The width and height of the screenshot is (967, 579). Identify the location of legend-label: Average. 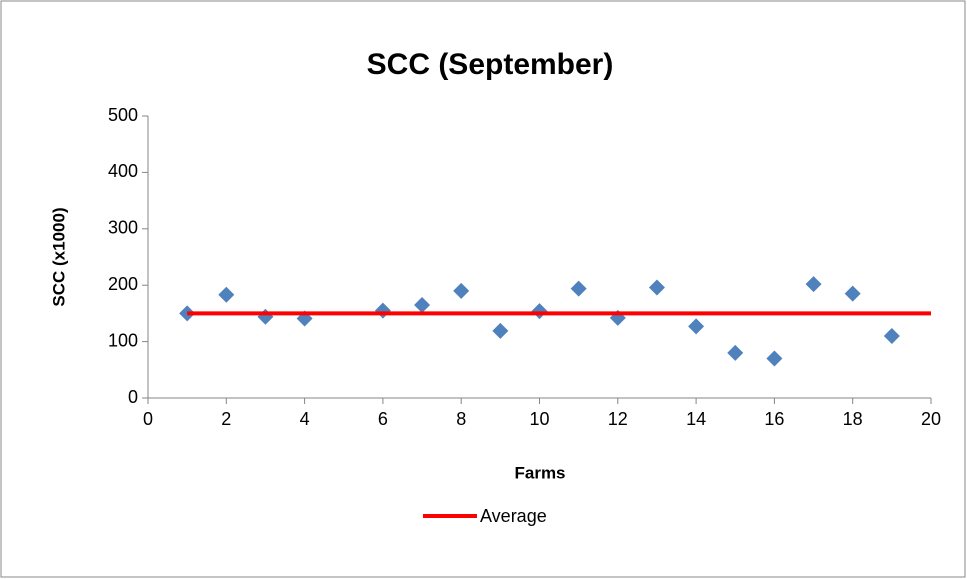
(513, 516).